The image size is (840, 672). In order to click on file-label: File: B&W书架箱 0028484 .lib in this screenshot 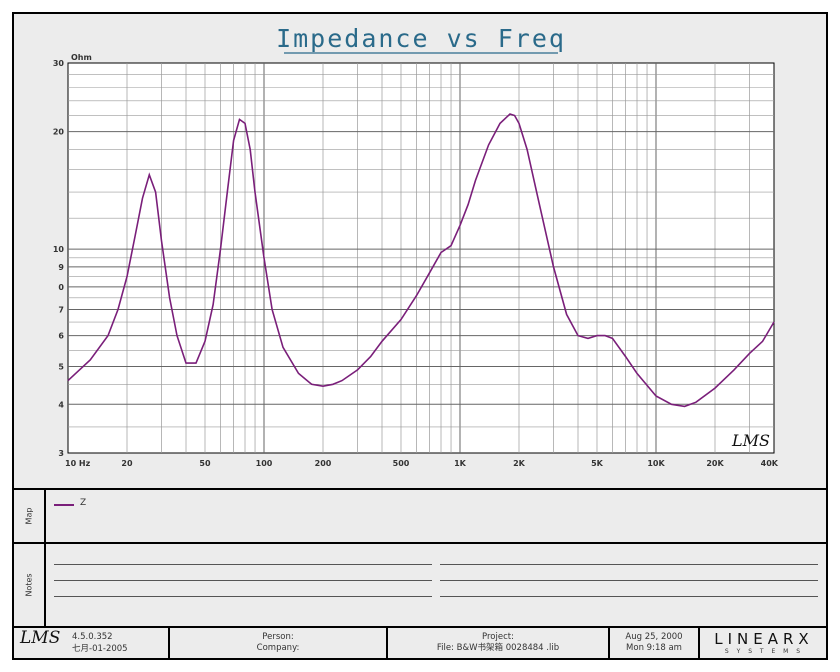, I will do `click(498, 648)`.